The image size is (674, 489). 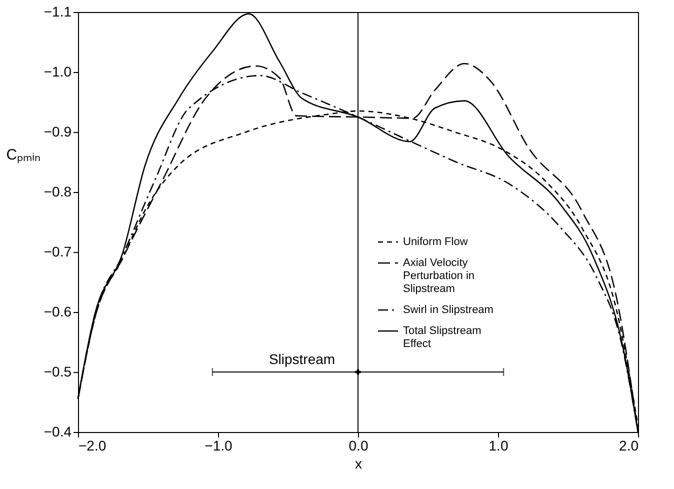 What do you see at coordinates (58, 132) in the screenshot?
I see `y-tick-label: −0.9` at bounding box center [58, 132].